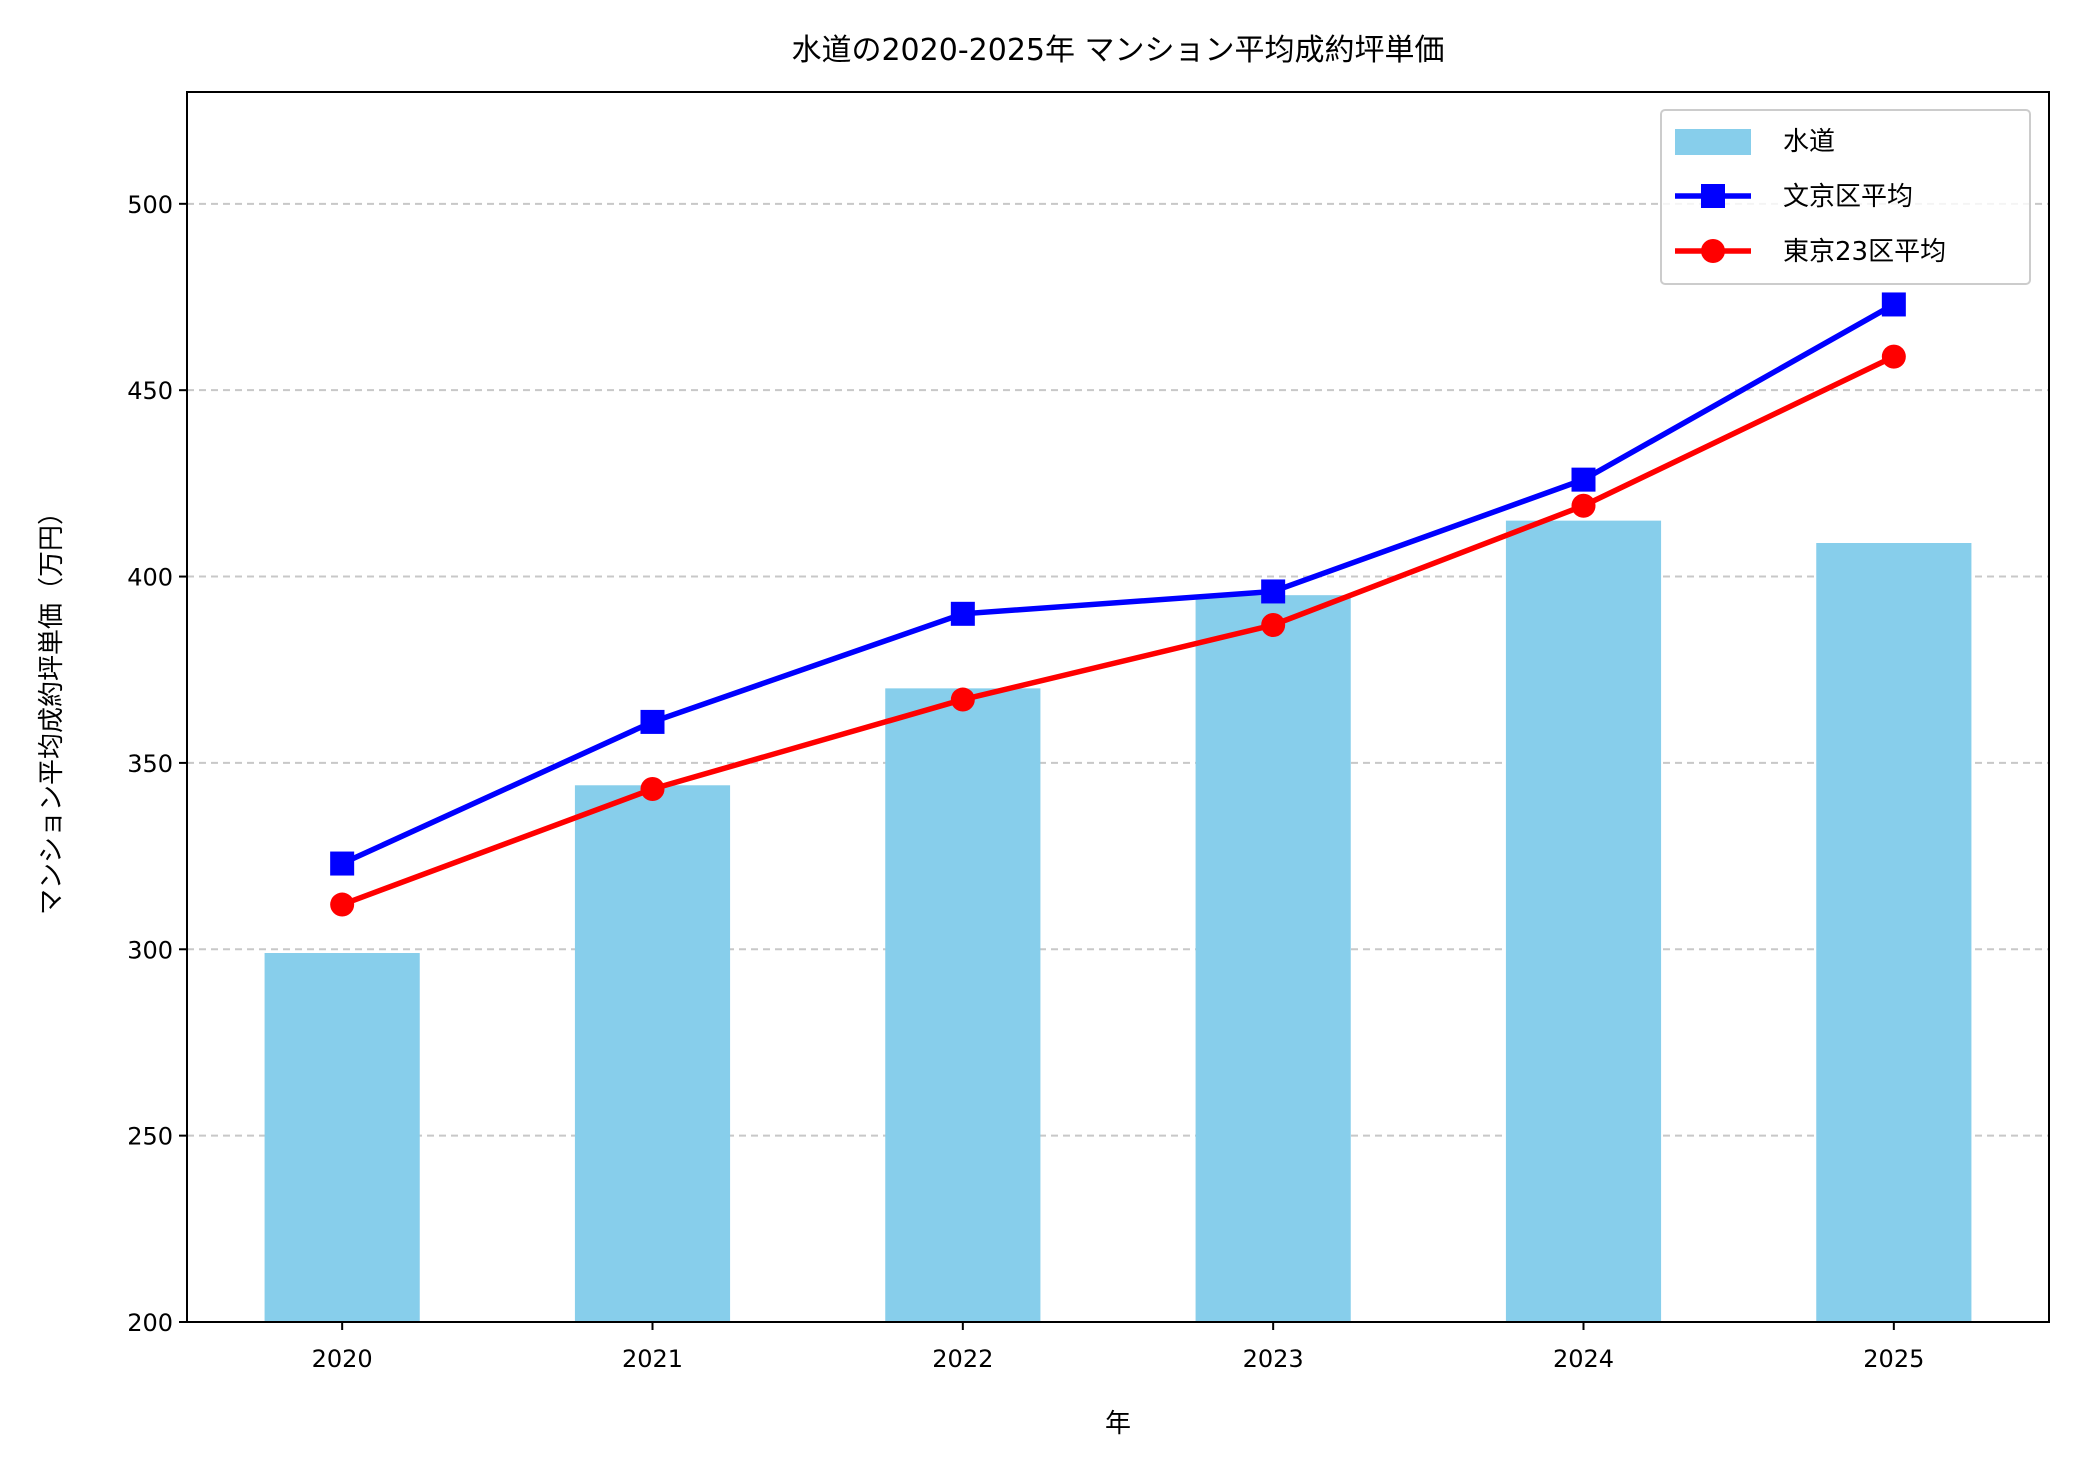 This screenshot has height=1478, width=2079. Describe the element at coordinates (1117, 50) in the screenshot. I see `chart-title: 水道の2020-2025年 マンション平均成約坪単価` at that location.